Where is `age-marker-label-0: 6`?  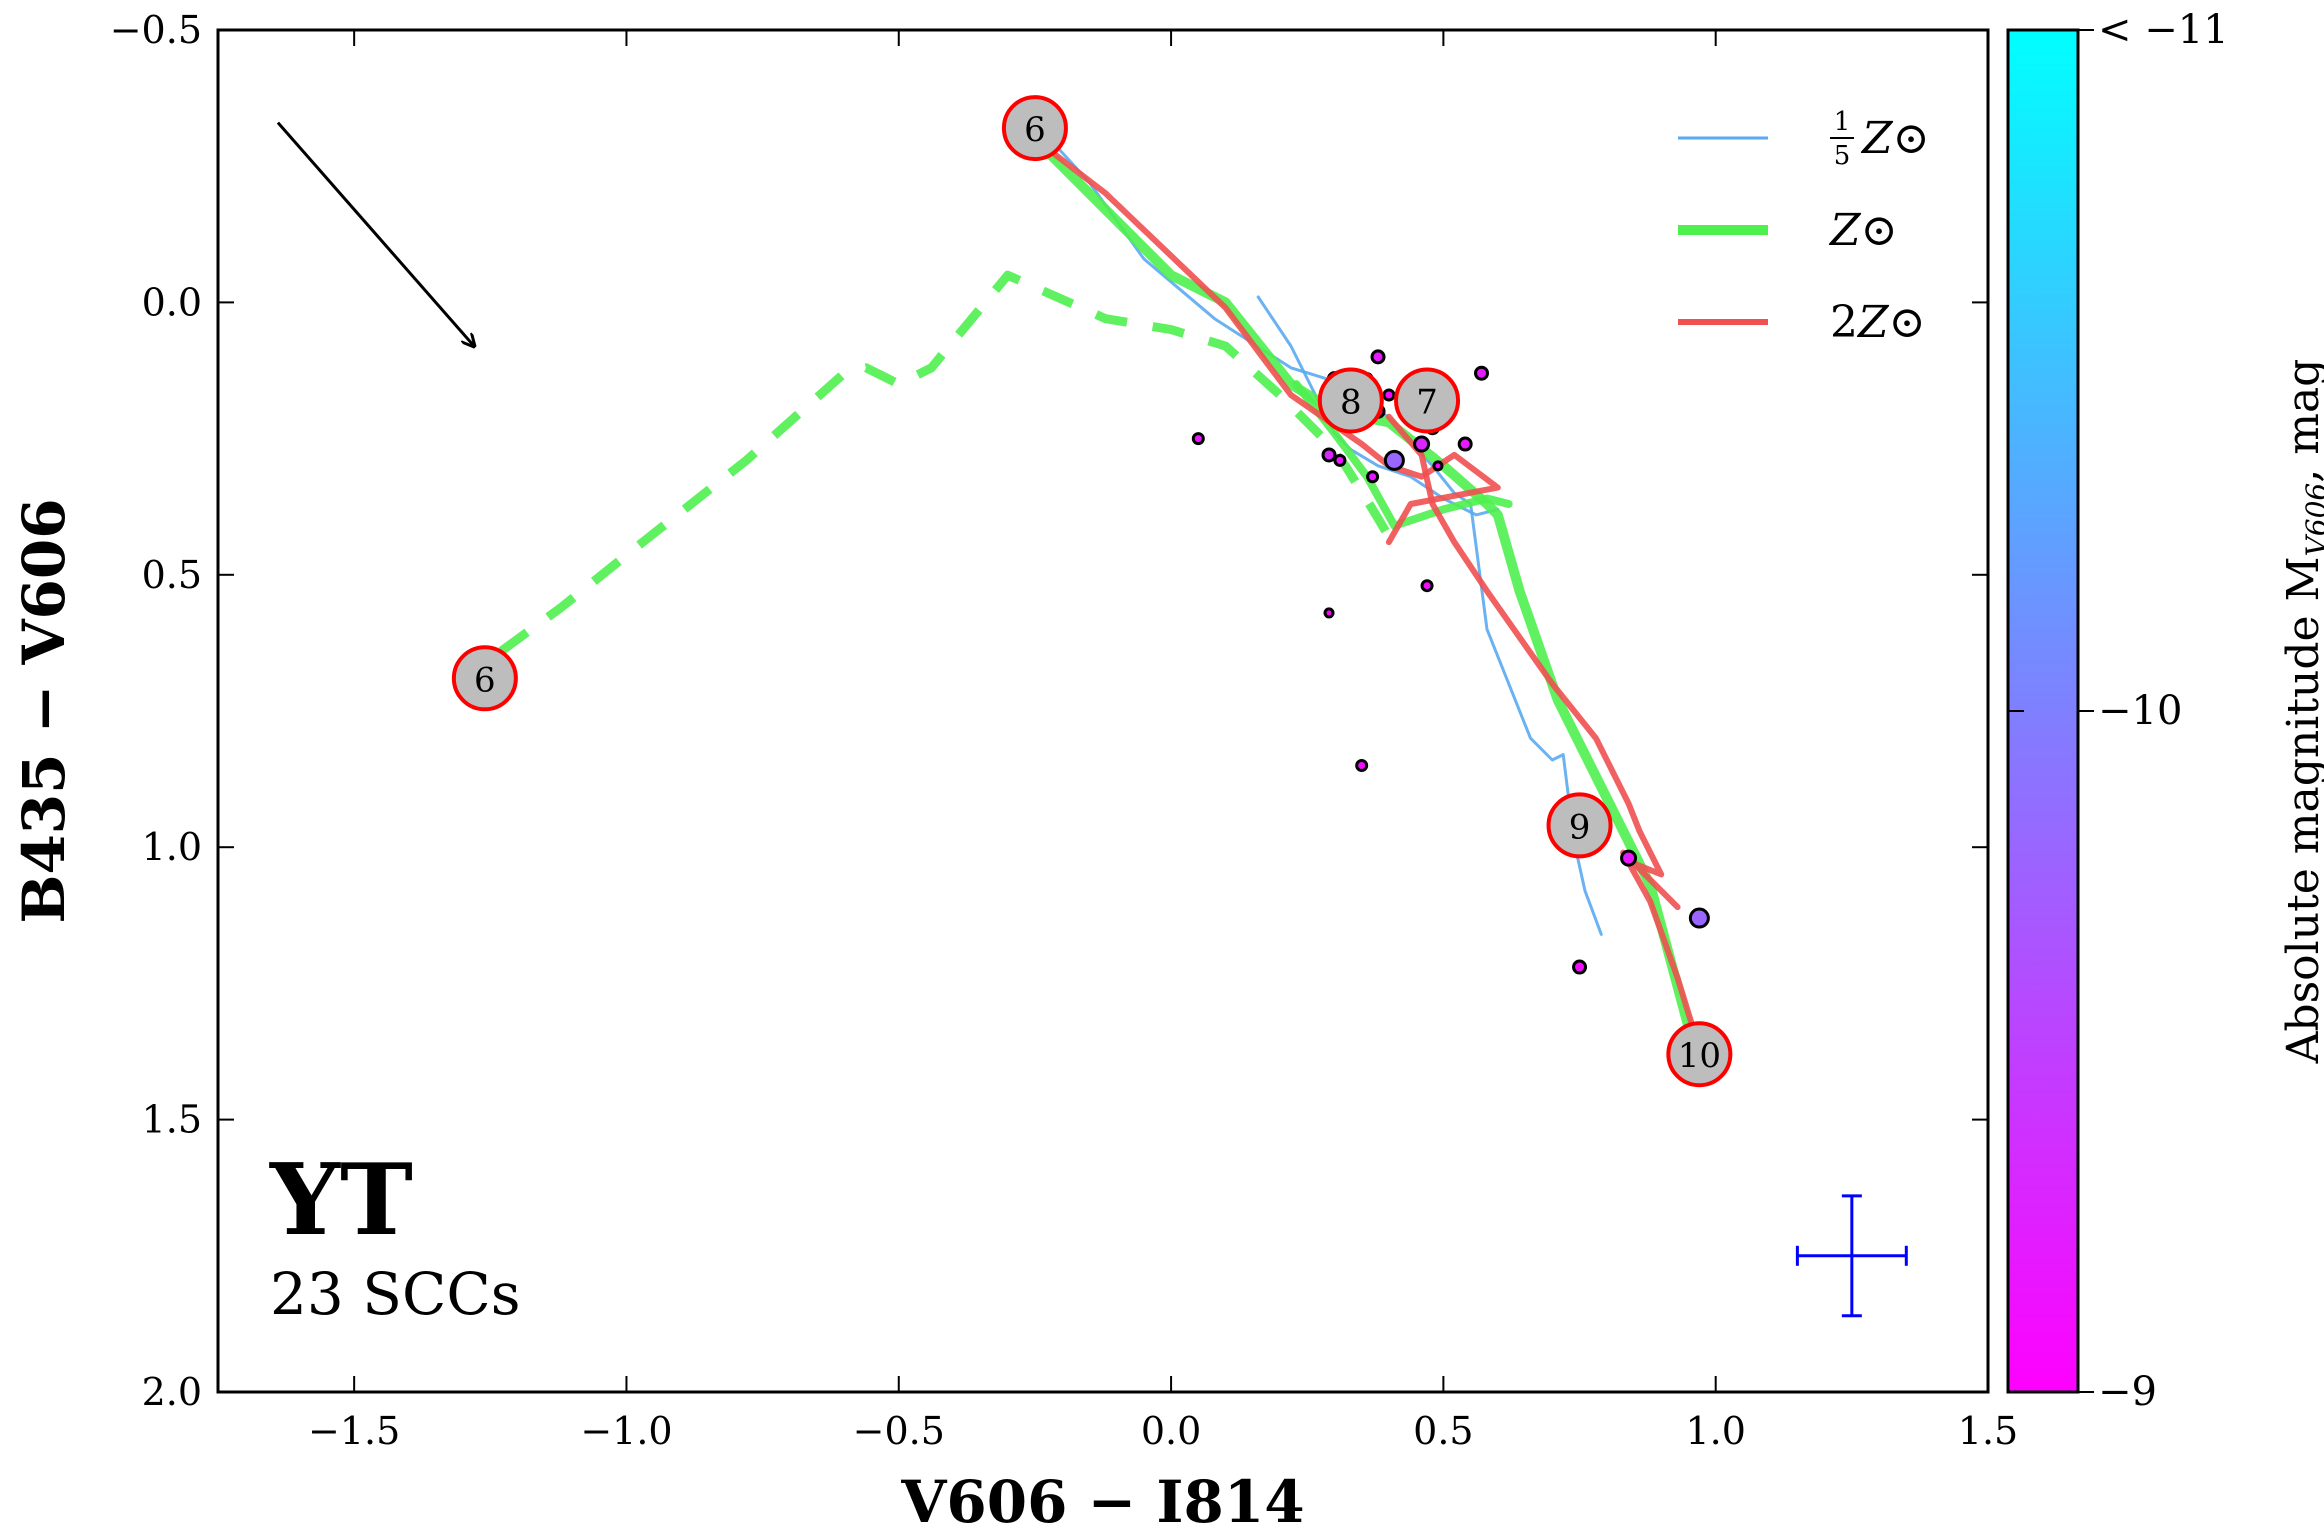
age-marker-label-0: 6 is located at coordinates (1035, 130).